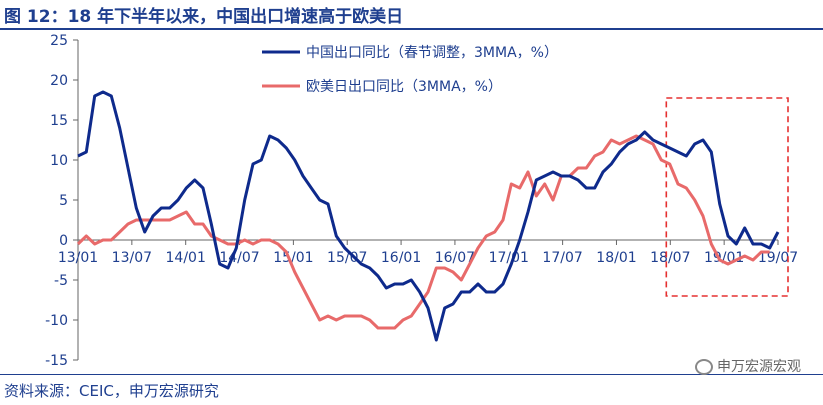 The width and height of the screenshot is (823, 405). Describe the element at coordinates (401, 258) in the screenshot. I see `x-tick-label: 16/01` at that location.